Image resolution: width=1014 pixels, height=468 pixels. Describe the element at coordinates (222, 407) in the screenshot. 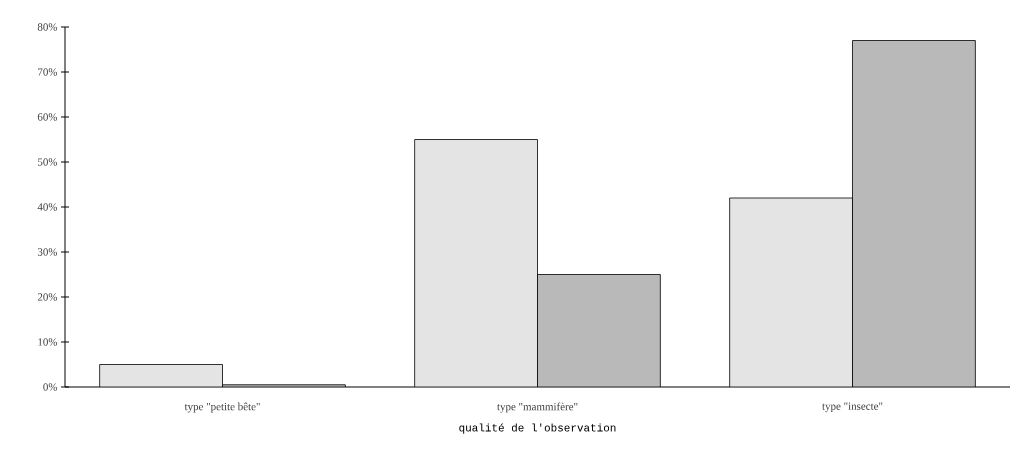

I see `x-tick-label: type "petite bête"` at that location.